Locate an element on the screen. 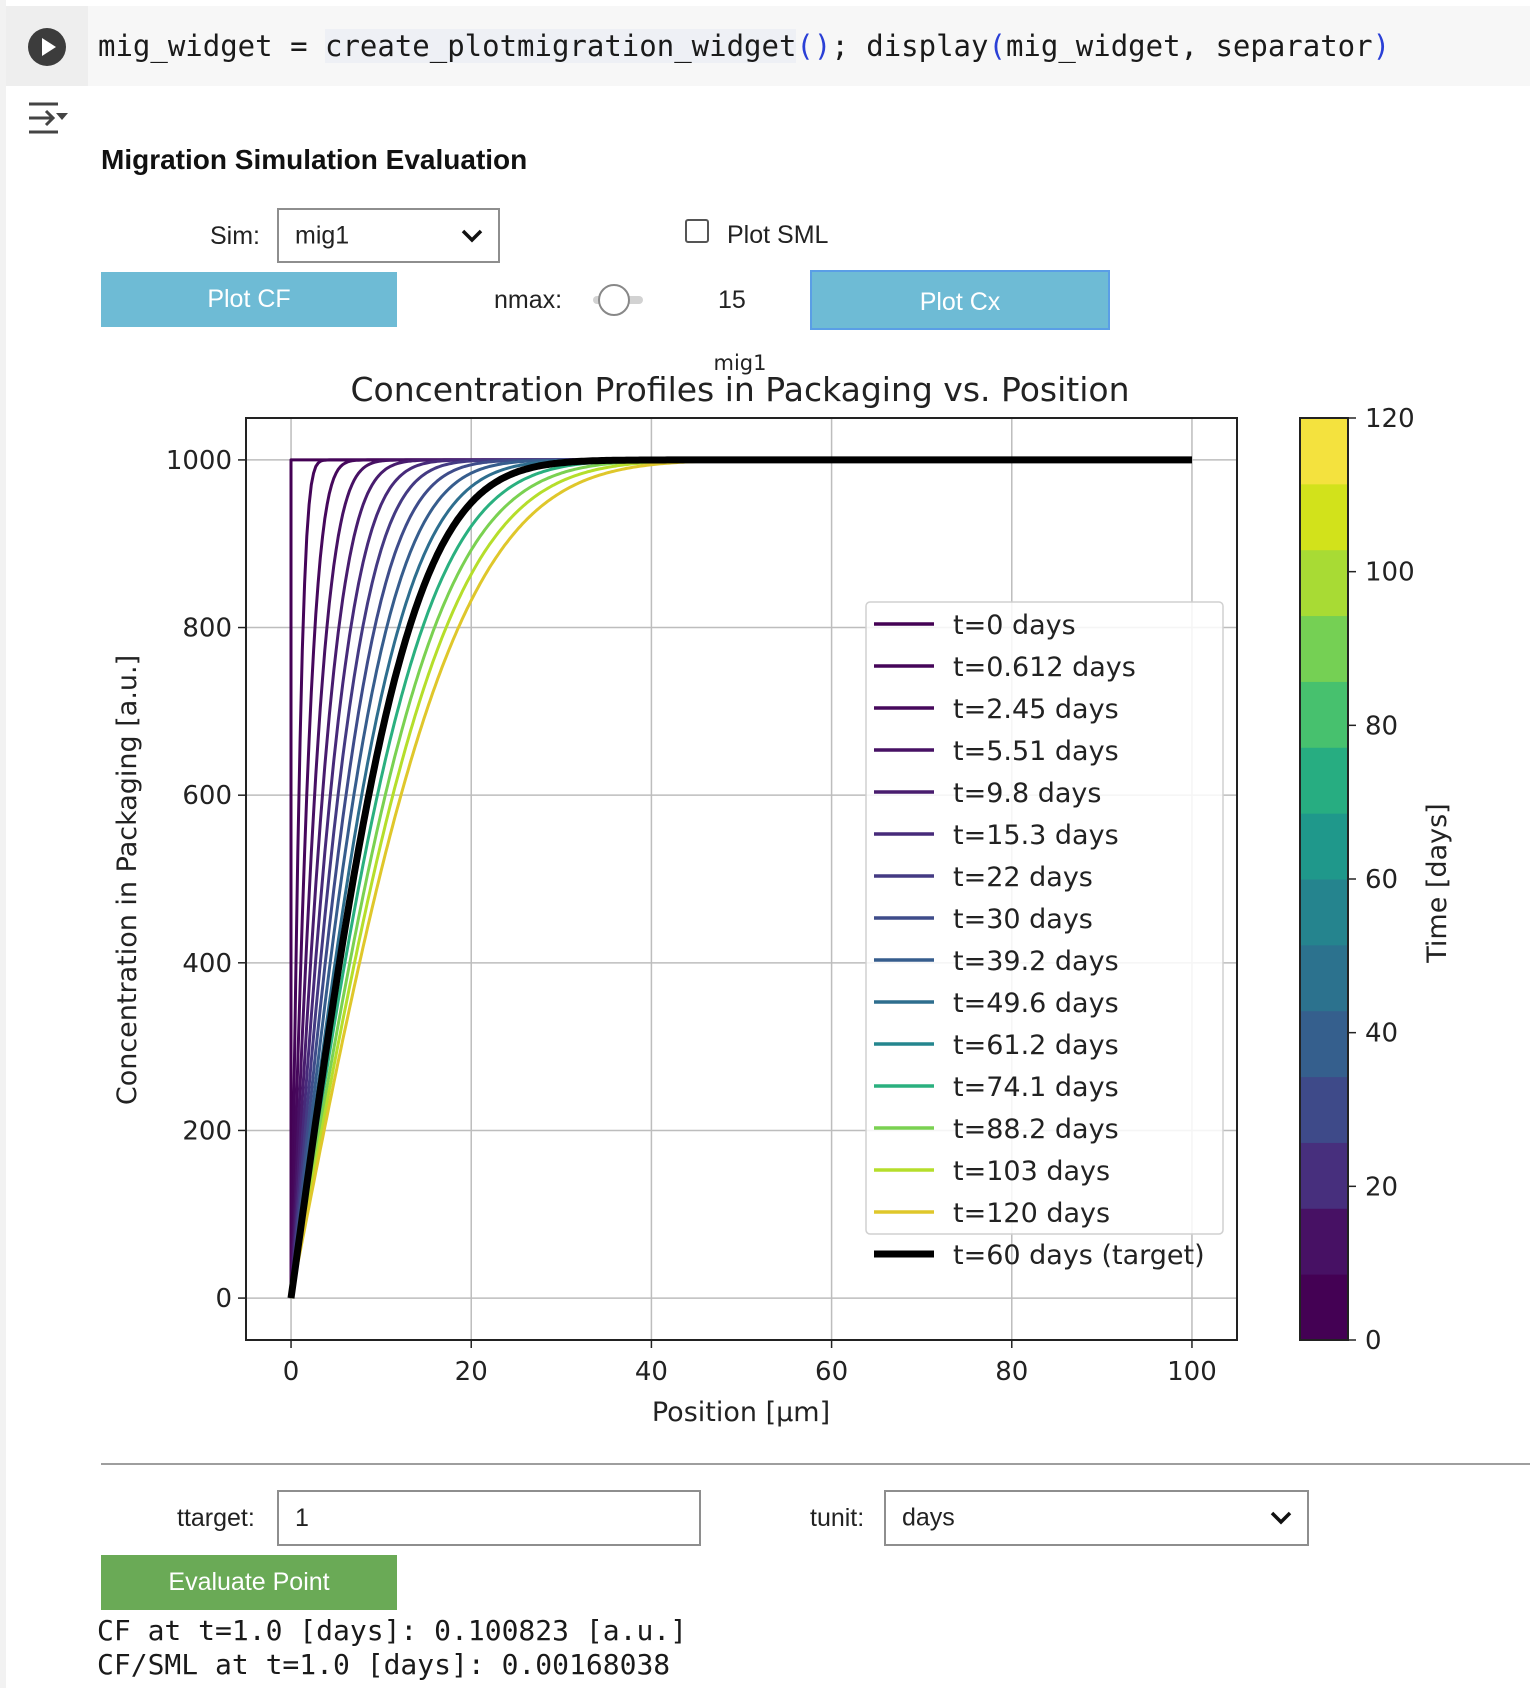 This screenshot has height=1688, width=1530. tunit-select-value: days is located at coordinates (928, 1517).